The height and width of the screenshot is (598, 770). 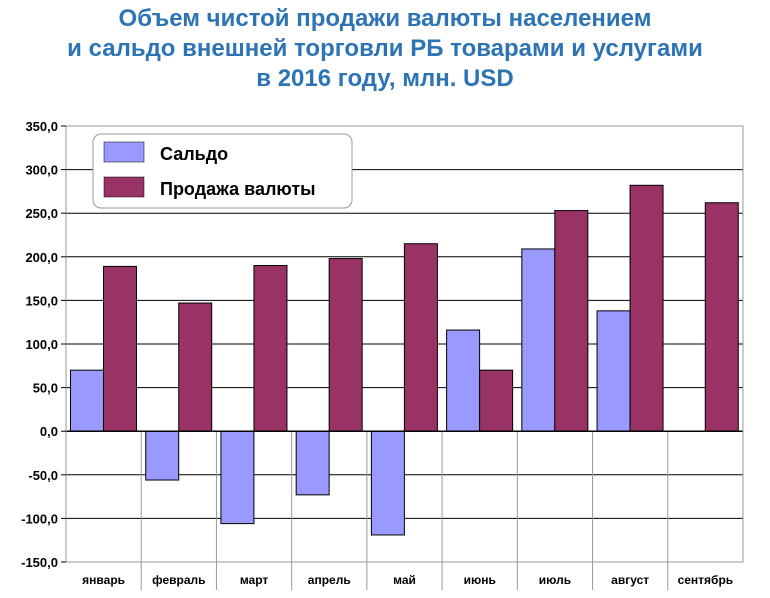 What do you see at coordinates (254, 580) in the screenshot?
I see `x-tick-label: март` at bounding box center [254, 580].